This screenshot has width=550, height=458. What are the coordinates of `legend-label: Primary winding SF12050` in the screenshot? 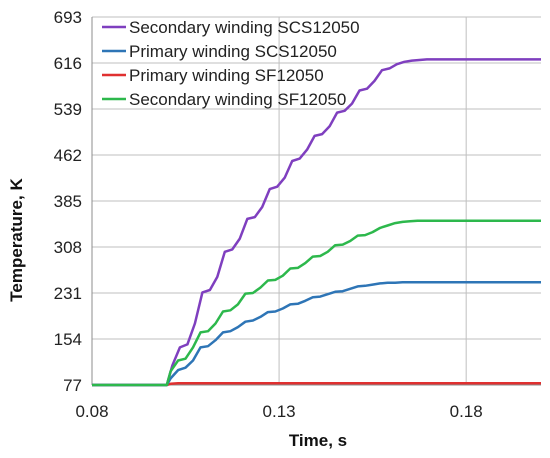 It's located at (226, 75).